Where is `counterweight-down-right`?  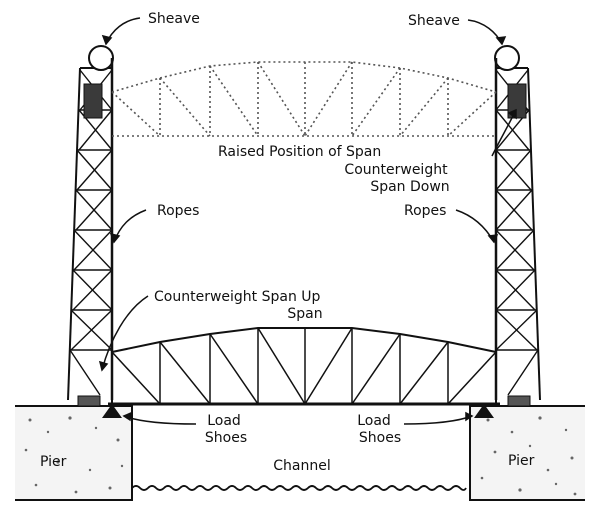 counterweight-down-right is located at coordinates (517, 101).